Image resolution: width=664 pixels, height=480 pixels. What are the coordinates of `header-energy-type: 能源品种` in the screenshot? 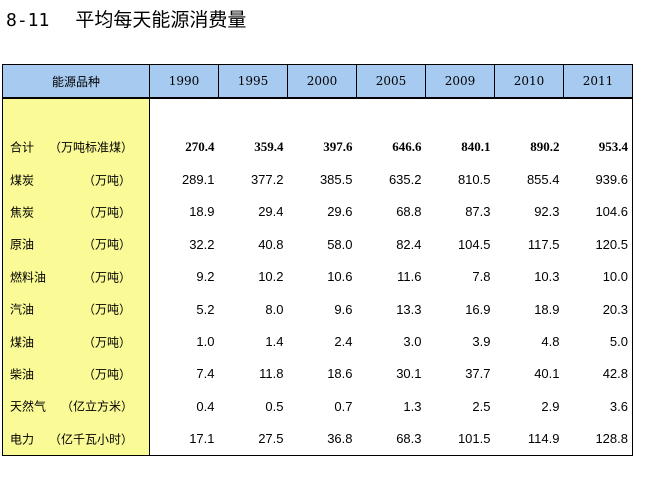 It's located at (76, 81).